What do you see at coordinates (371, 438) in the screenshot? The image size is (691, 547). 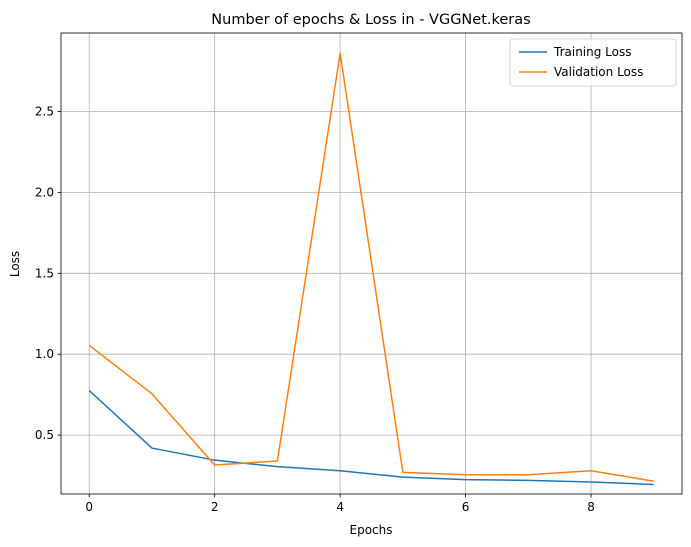 I see `series-line-training-loss` at bounding box center [371, 438].